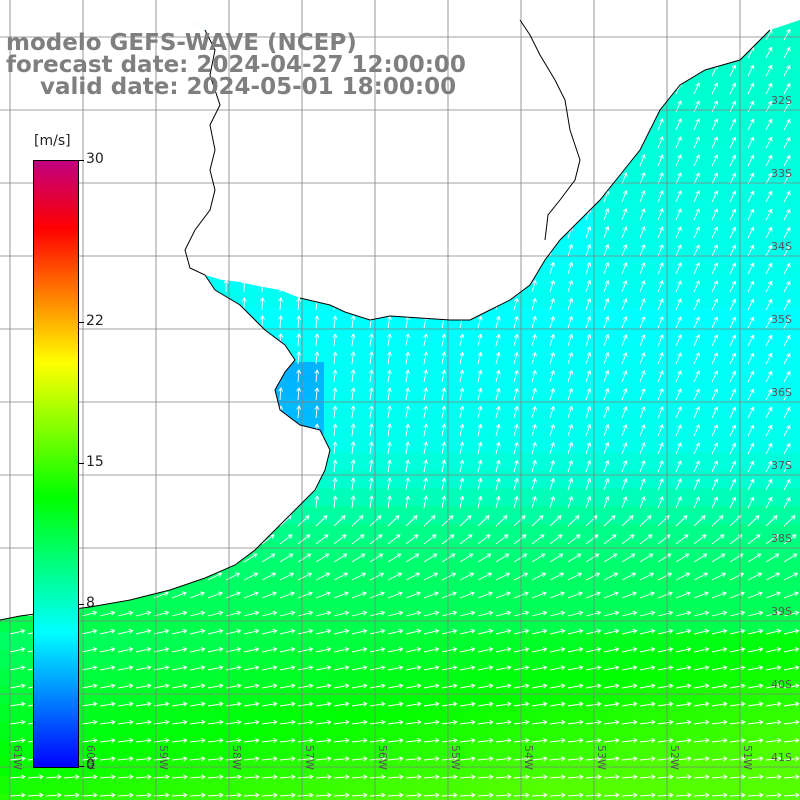 The width and height of the screenshot is (800, 800). What do you see at coordinates (781, 392) in the screenshot?
I see `latitude-label: 36S` at bounding box center [781, 392].